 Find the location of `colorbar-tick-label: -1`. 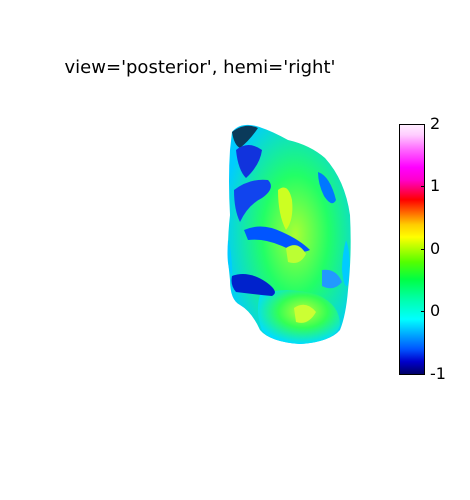

colorbar-tick-label: -1 is located at coordinates (438, 373).